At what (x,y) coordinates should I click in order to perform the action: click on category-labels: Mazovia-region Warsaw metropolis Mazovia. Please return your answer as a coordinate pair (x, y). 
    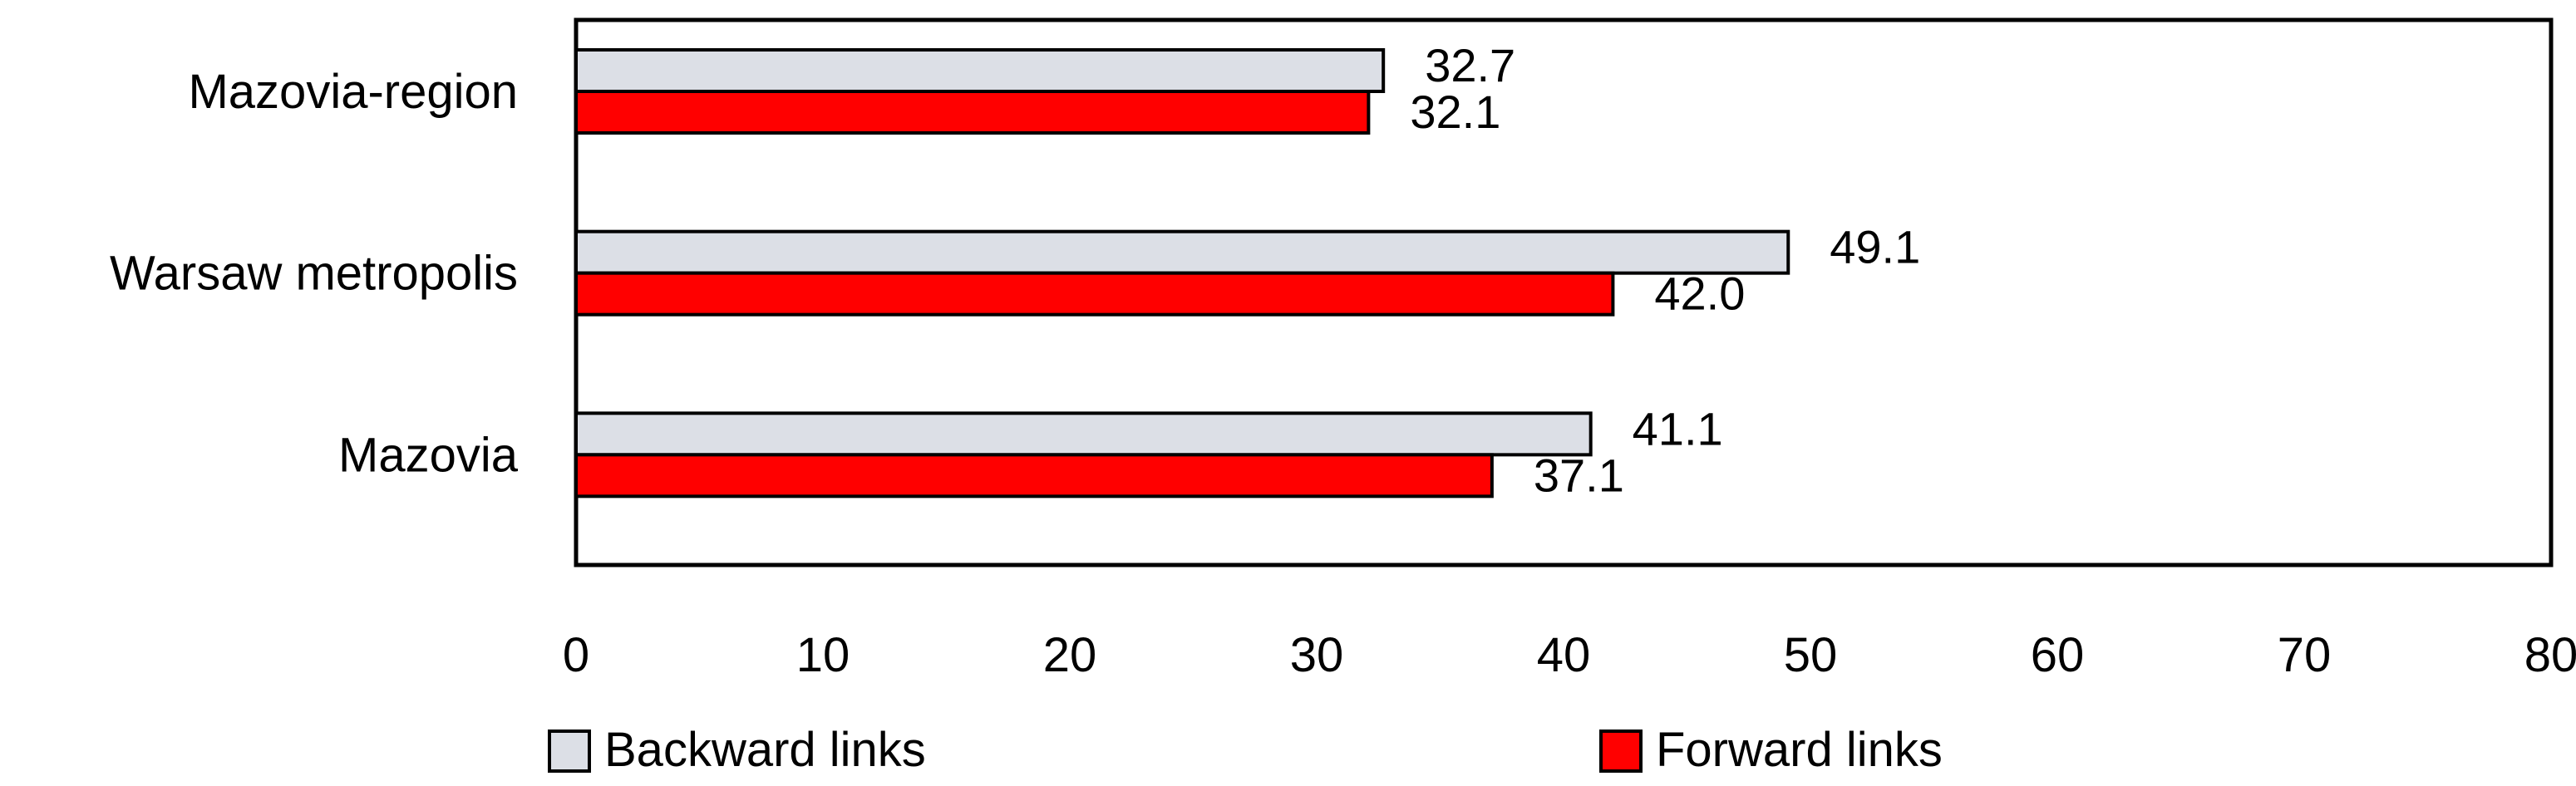
    Looking at the image, I should click on (314, 273).